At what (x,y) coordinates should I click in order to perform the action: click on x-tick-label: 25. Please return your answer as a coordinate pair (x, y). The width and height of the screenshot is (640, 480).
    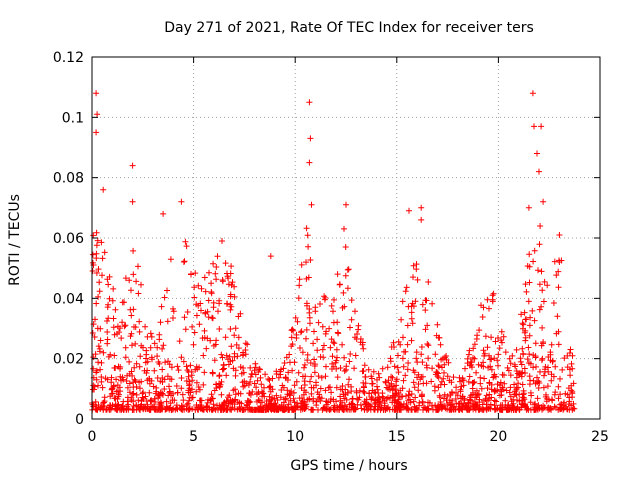
    Looking at the image, I should click on (600, 437).